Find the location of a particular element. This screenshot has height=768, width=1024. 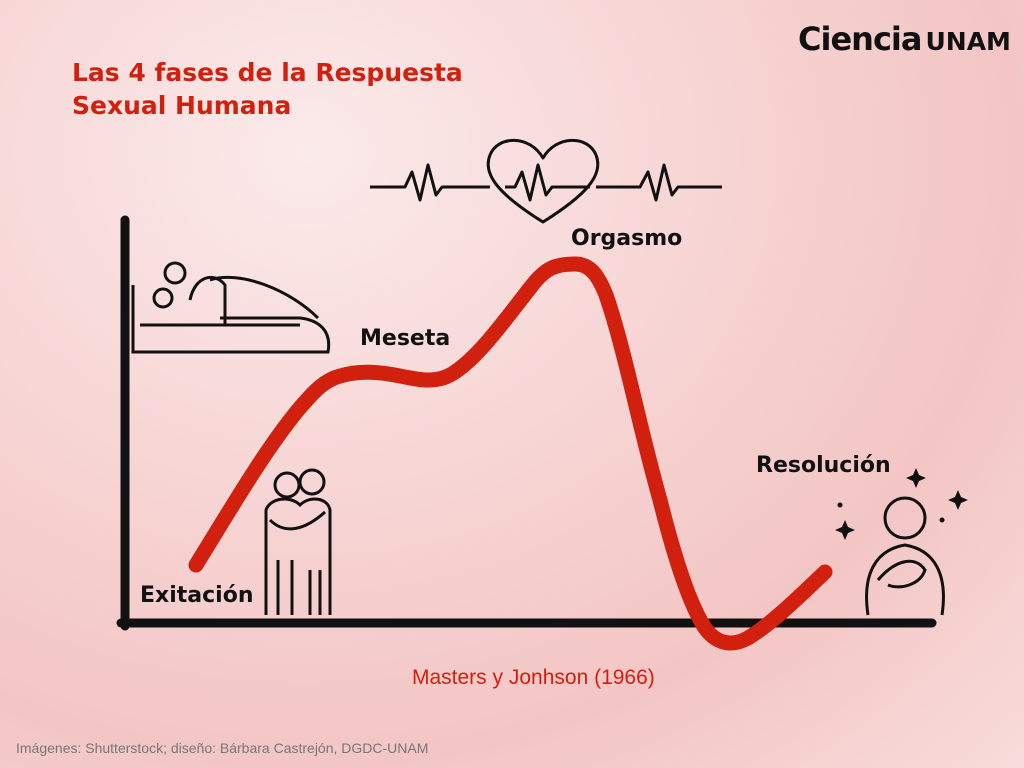

title-line-2: Sexual Humana is located at coordinates (182, 105).